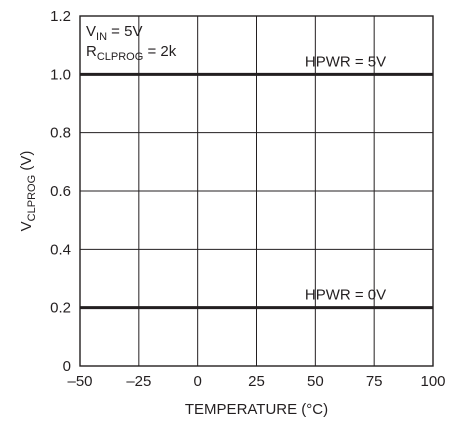 The height and width of the screenshot is (423, 466). Describe the element at coordinates (60, 308) in the screenshot. I see `y-tick-label: 0.2` at that location.